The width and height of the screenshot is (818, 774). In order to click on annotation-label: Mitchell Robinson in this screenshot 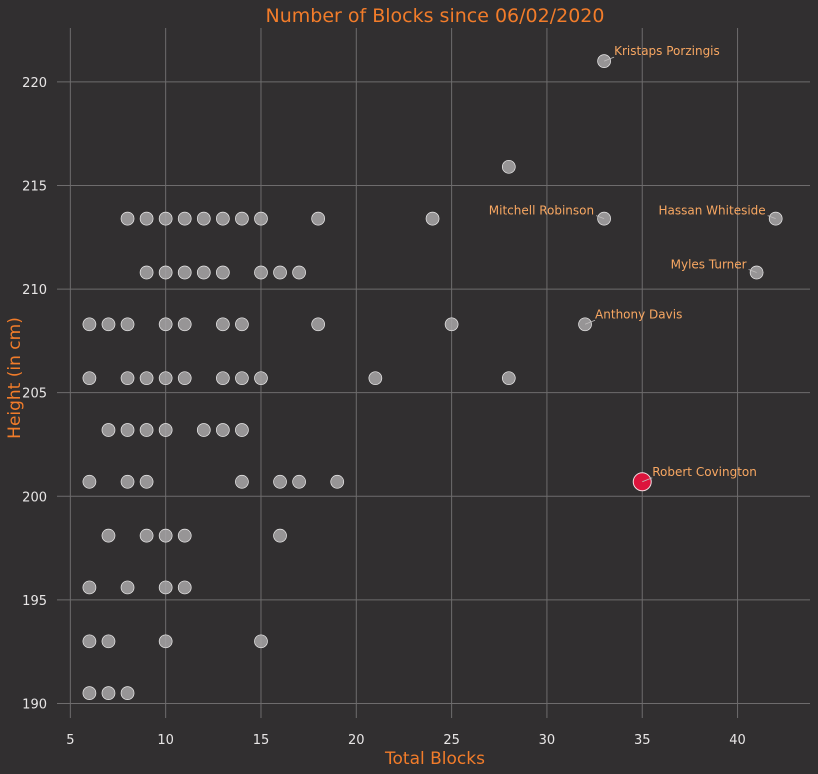, I will do `click(541, 211)`.